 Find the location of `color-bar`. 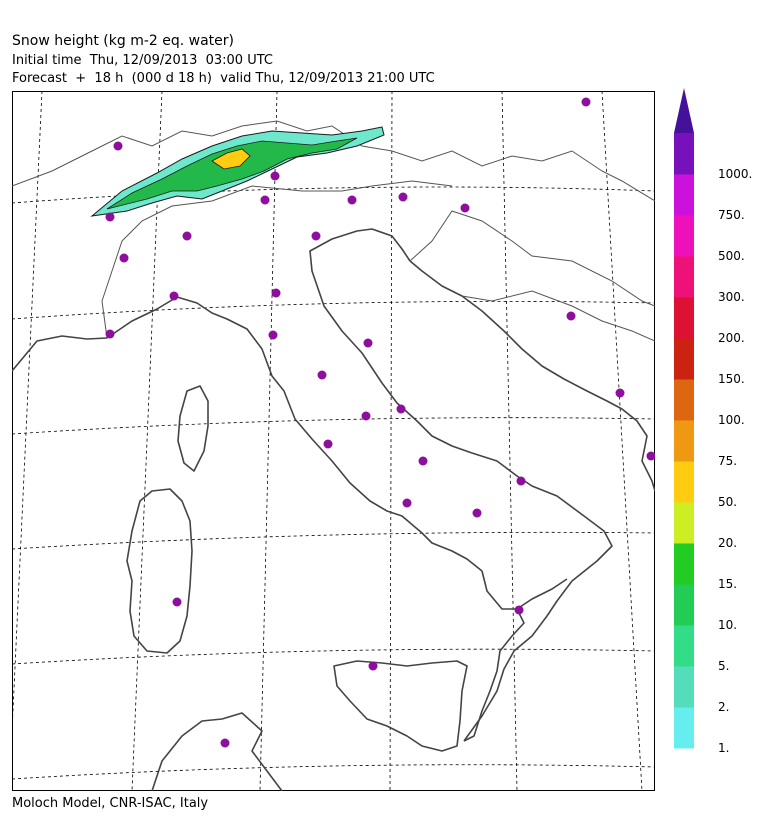

color-bar is located at coordinates (684, 418).